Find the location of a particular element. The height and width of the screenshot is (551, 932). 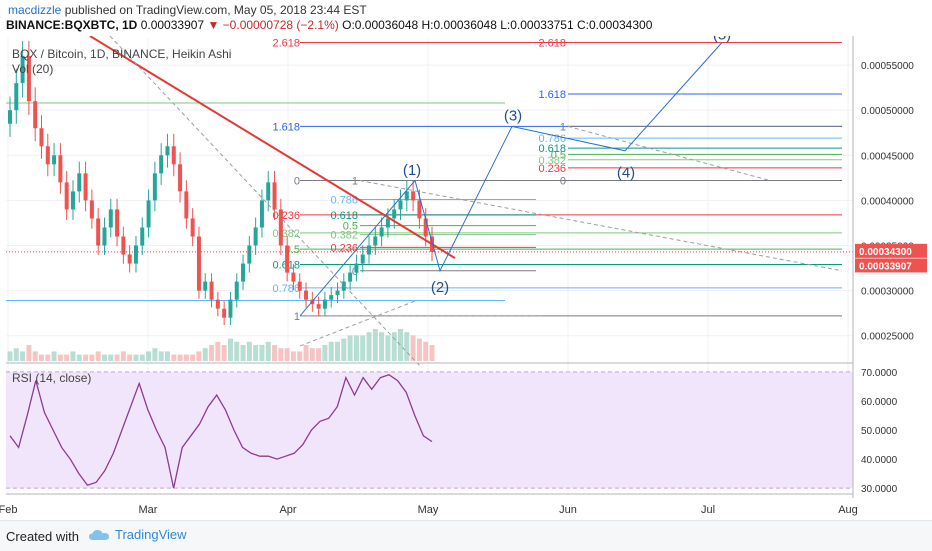

fib-1-label: 0.786 is located at coordinates (286, 289).